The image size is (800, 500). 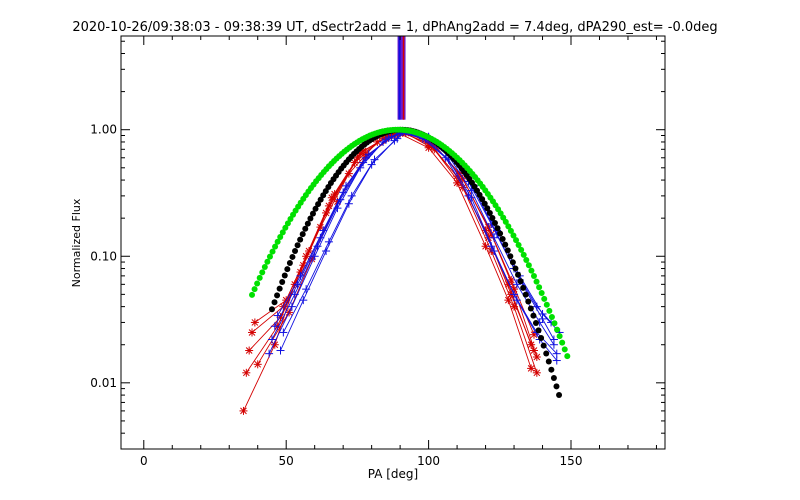 I want to click on x-tick-label-0: 0, so click(x=144, y=461).